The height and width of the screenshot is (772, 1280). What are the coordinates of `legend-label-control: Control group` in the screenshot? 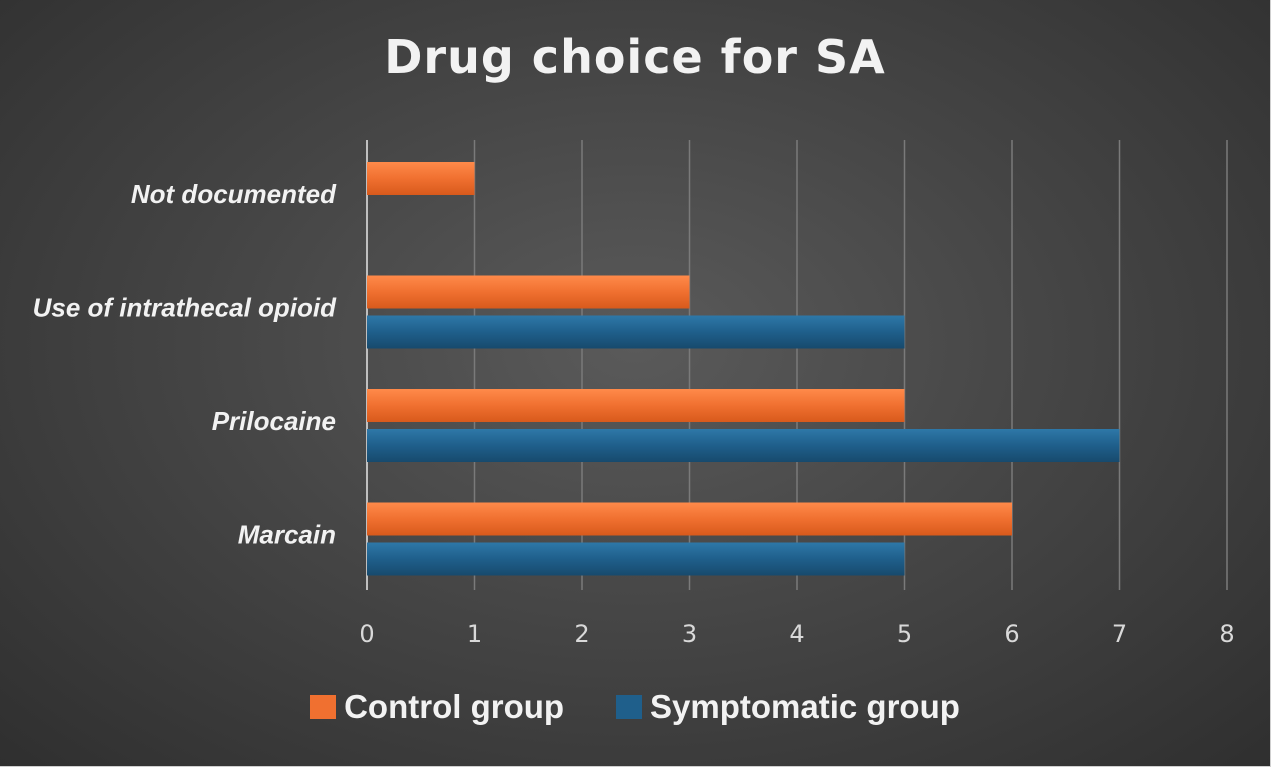 It's located at (454, 706).